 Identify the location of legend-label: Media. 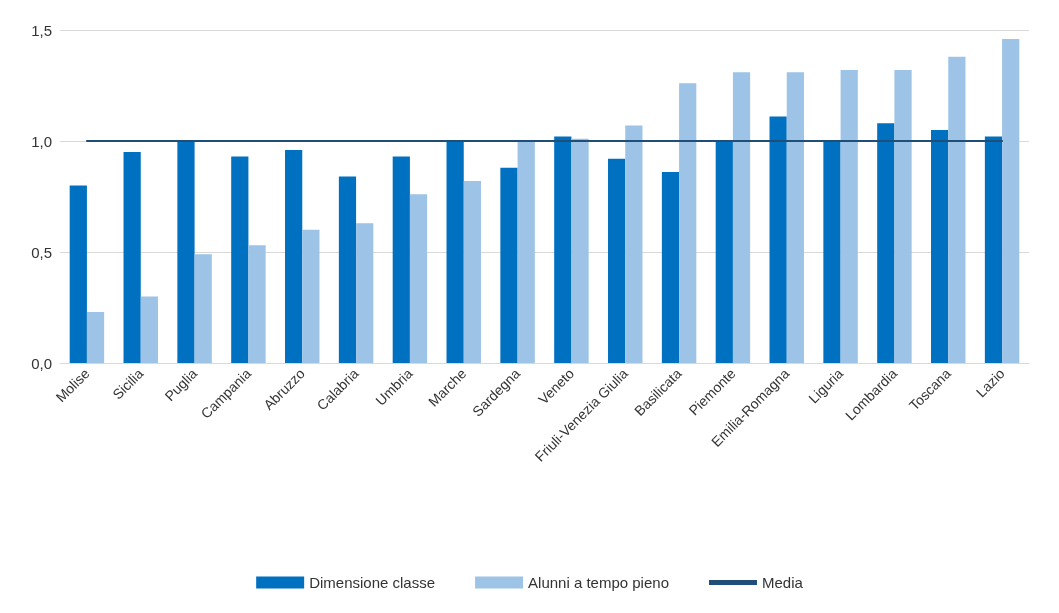
(782, 582).